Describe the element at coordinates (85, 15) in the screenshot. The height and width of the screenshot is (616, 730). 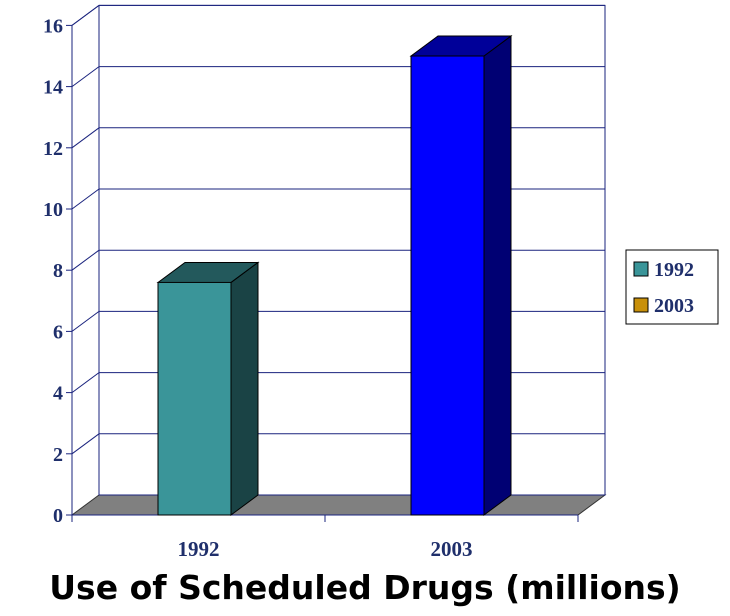
I see `y-axis-top-edge` at that location.